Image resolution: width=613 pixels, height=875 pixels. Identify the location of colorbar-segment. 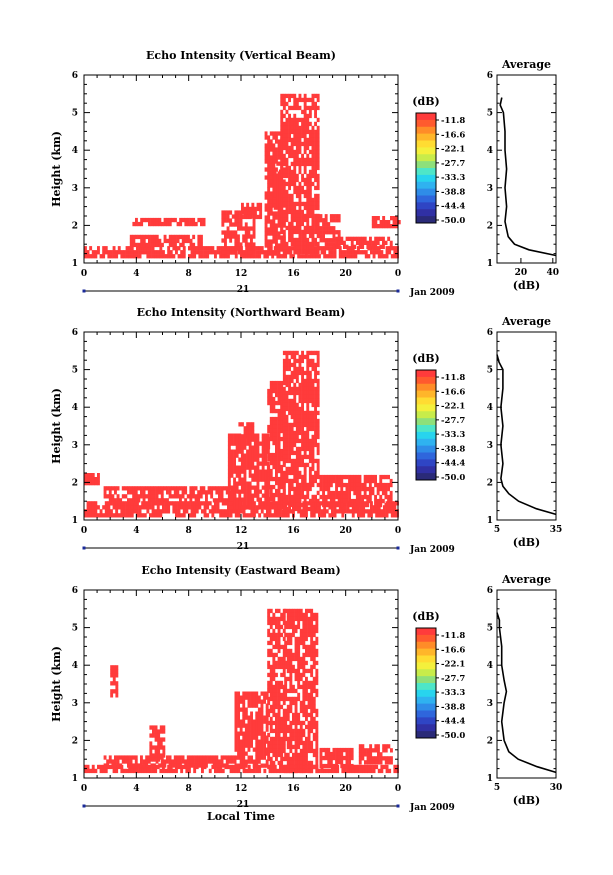
(426, 137).